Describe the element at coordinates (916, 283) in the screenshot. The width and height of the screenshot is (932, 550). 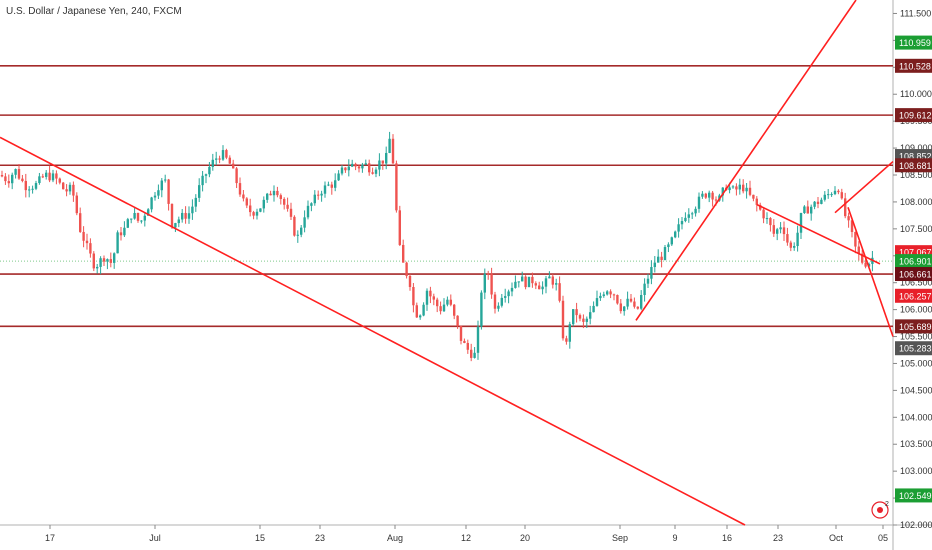
I see `y-tick-label: 106.500` at that location.